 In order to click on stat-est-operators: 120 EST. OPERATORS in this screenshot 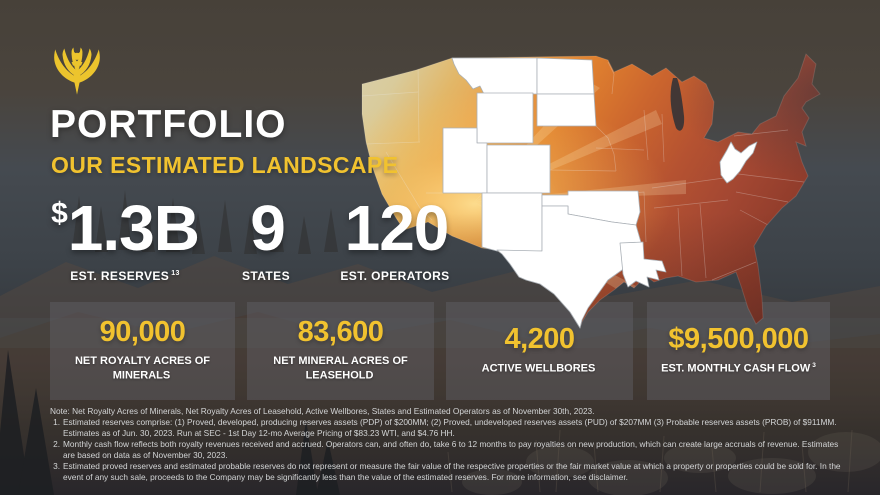, I will do `click(396, 239)`.